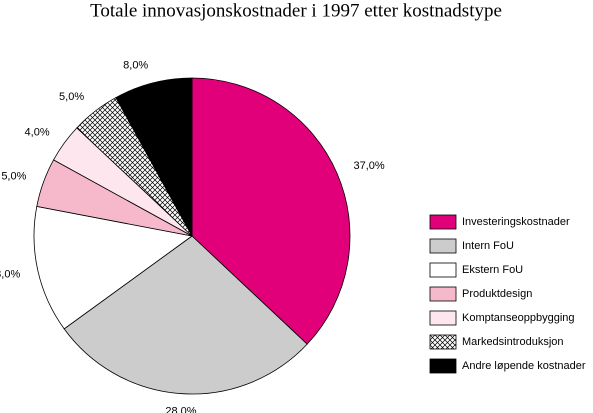  Describe the element at coordinates (513, 342) in the screenshot. I see `legend-label: Markedsintroduksjon` at that location.